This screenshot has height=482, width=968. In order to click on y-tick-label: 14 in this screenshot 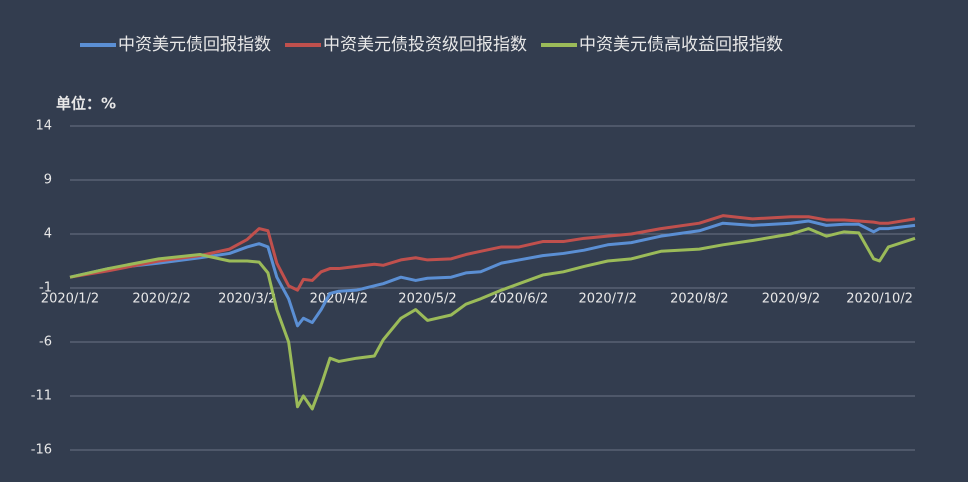, I will do `click(43, 126)`.